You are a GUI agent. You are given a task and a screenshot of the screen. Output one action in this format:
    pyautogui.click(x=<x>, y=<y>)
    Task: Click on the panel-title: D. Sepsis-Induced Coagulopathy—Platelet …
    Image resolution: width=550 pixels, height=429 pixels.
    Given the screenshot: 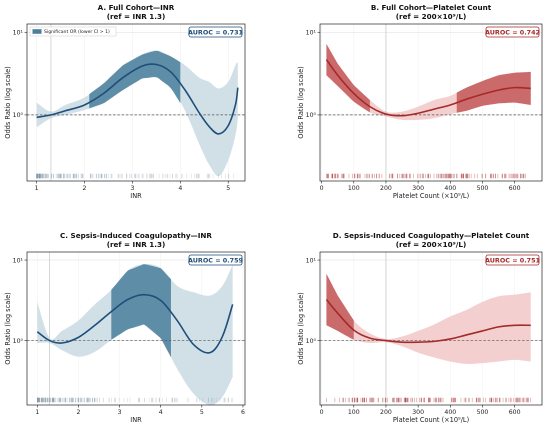 What is the action you would take?
    pyautogui.click(x=431, y=235)
    